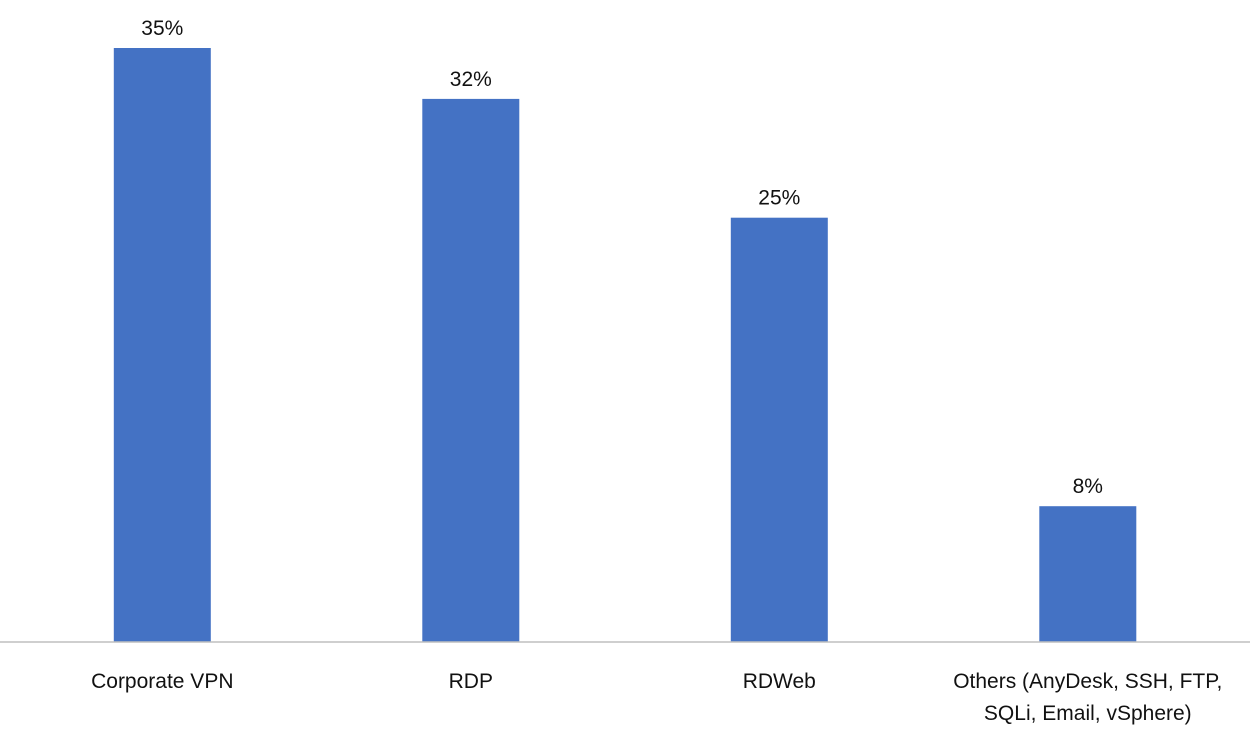  I want to click on category-label-line: SQLi, Email, vSphere), so click(1088, 713).